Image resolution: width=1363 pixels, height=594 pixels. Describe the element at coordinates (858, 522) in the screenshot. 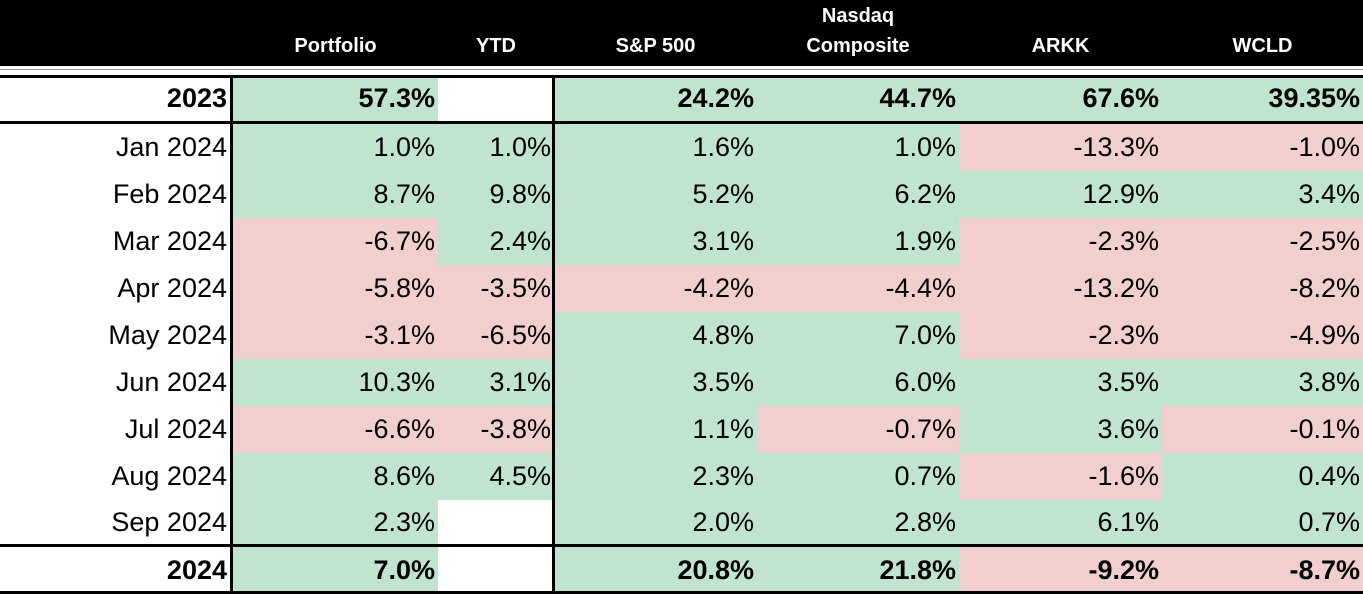

I see `cell-nasdaq: 2.8%` at that location.